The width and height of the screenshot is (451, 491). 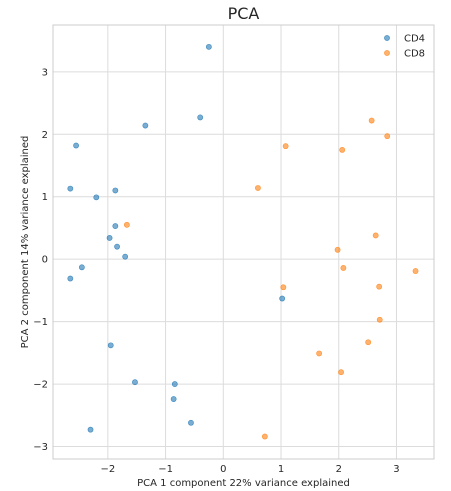 I want to click on x-tick-label: −1, so click(x=165, y=469).